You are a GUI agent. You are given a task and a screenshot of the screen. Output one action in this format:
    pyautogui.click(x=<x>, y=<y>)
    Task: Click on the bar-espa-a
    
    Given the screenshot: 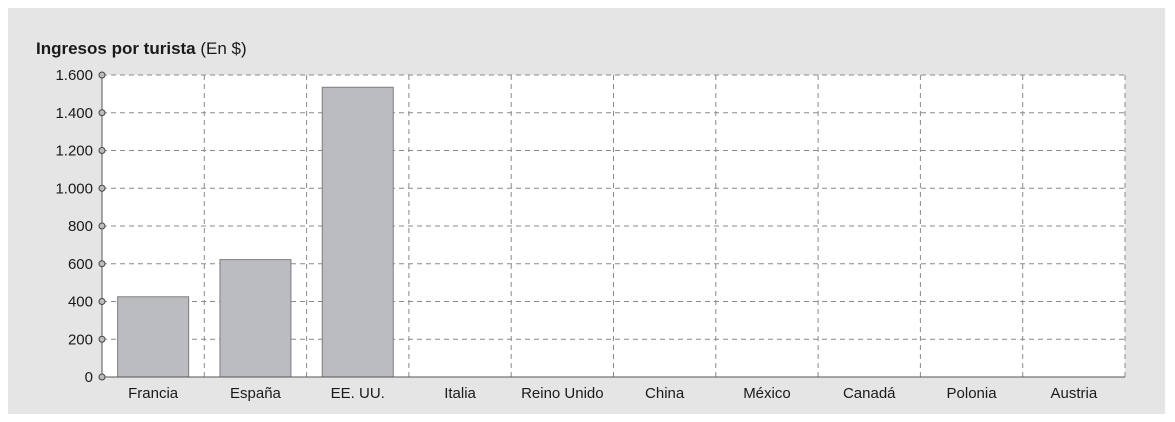 What is the action you would take?
    pyautogui.click(x=255, y=318)
    